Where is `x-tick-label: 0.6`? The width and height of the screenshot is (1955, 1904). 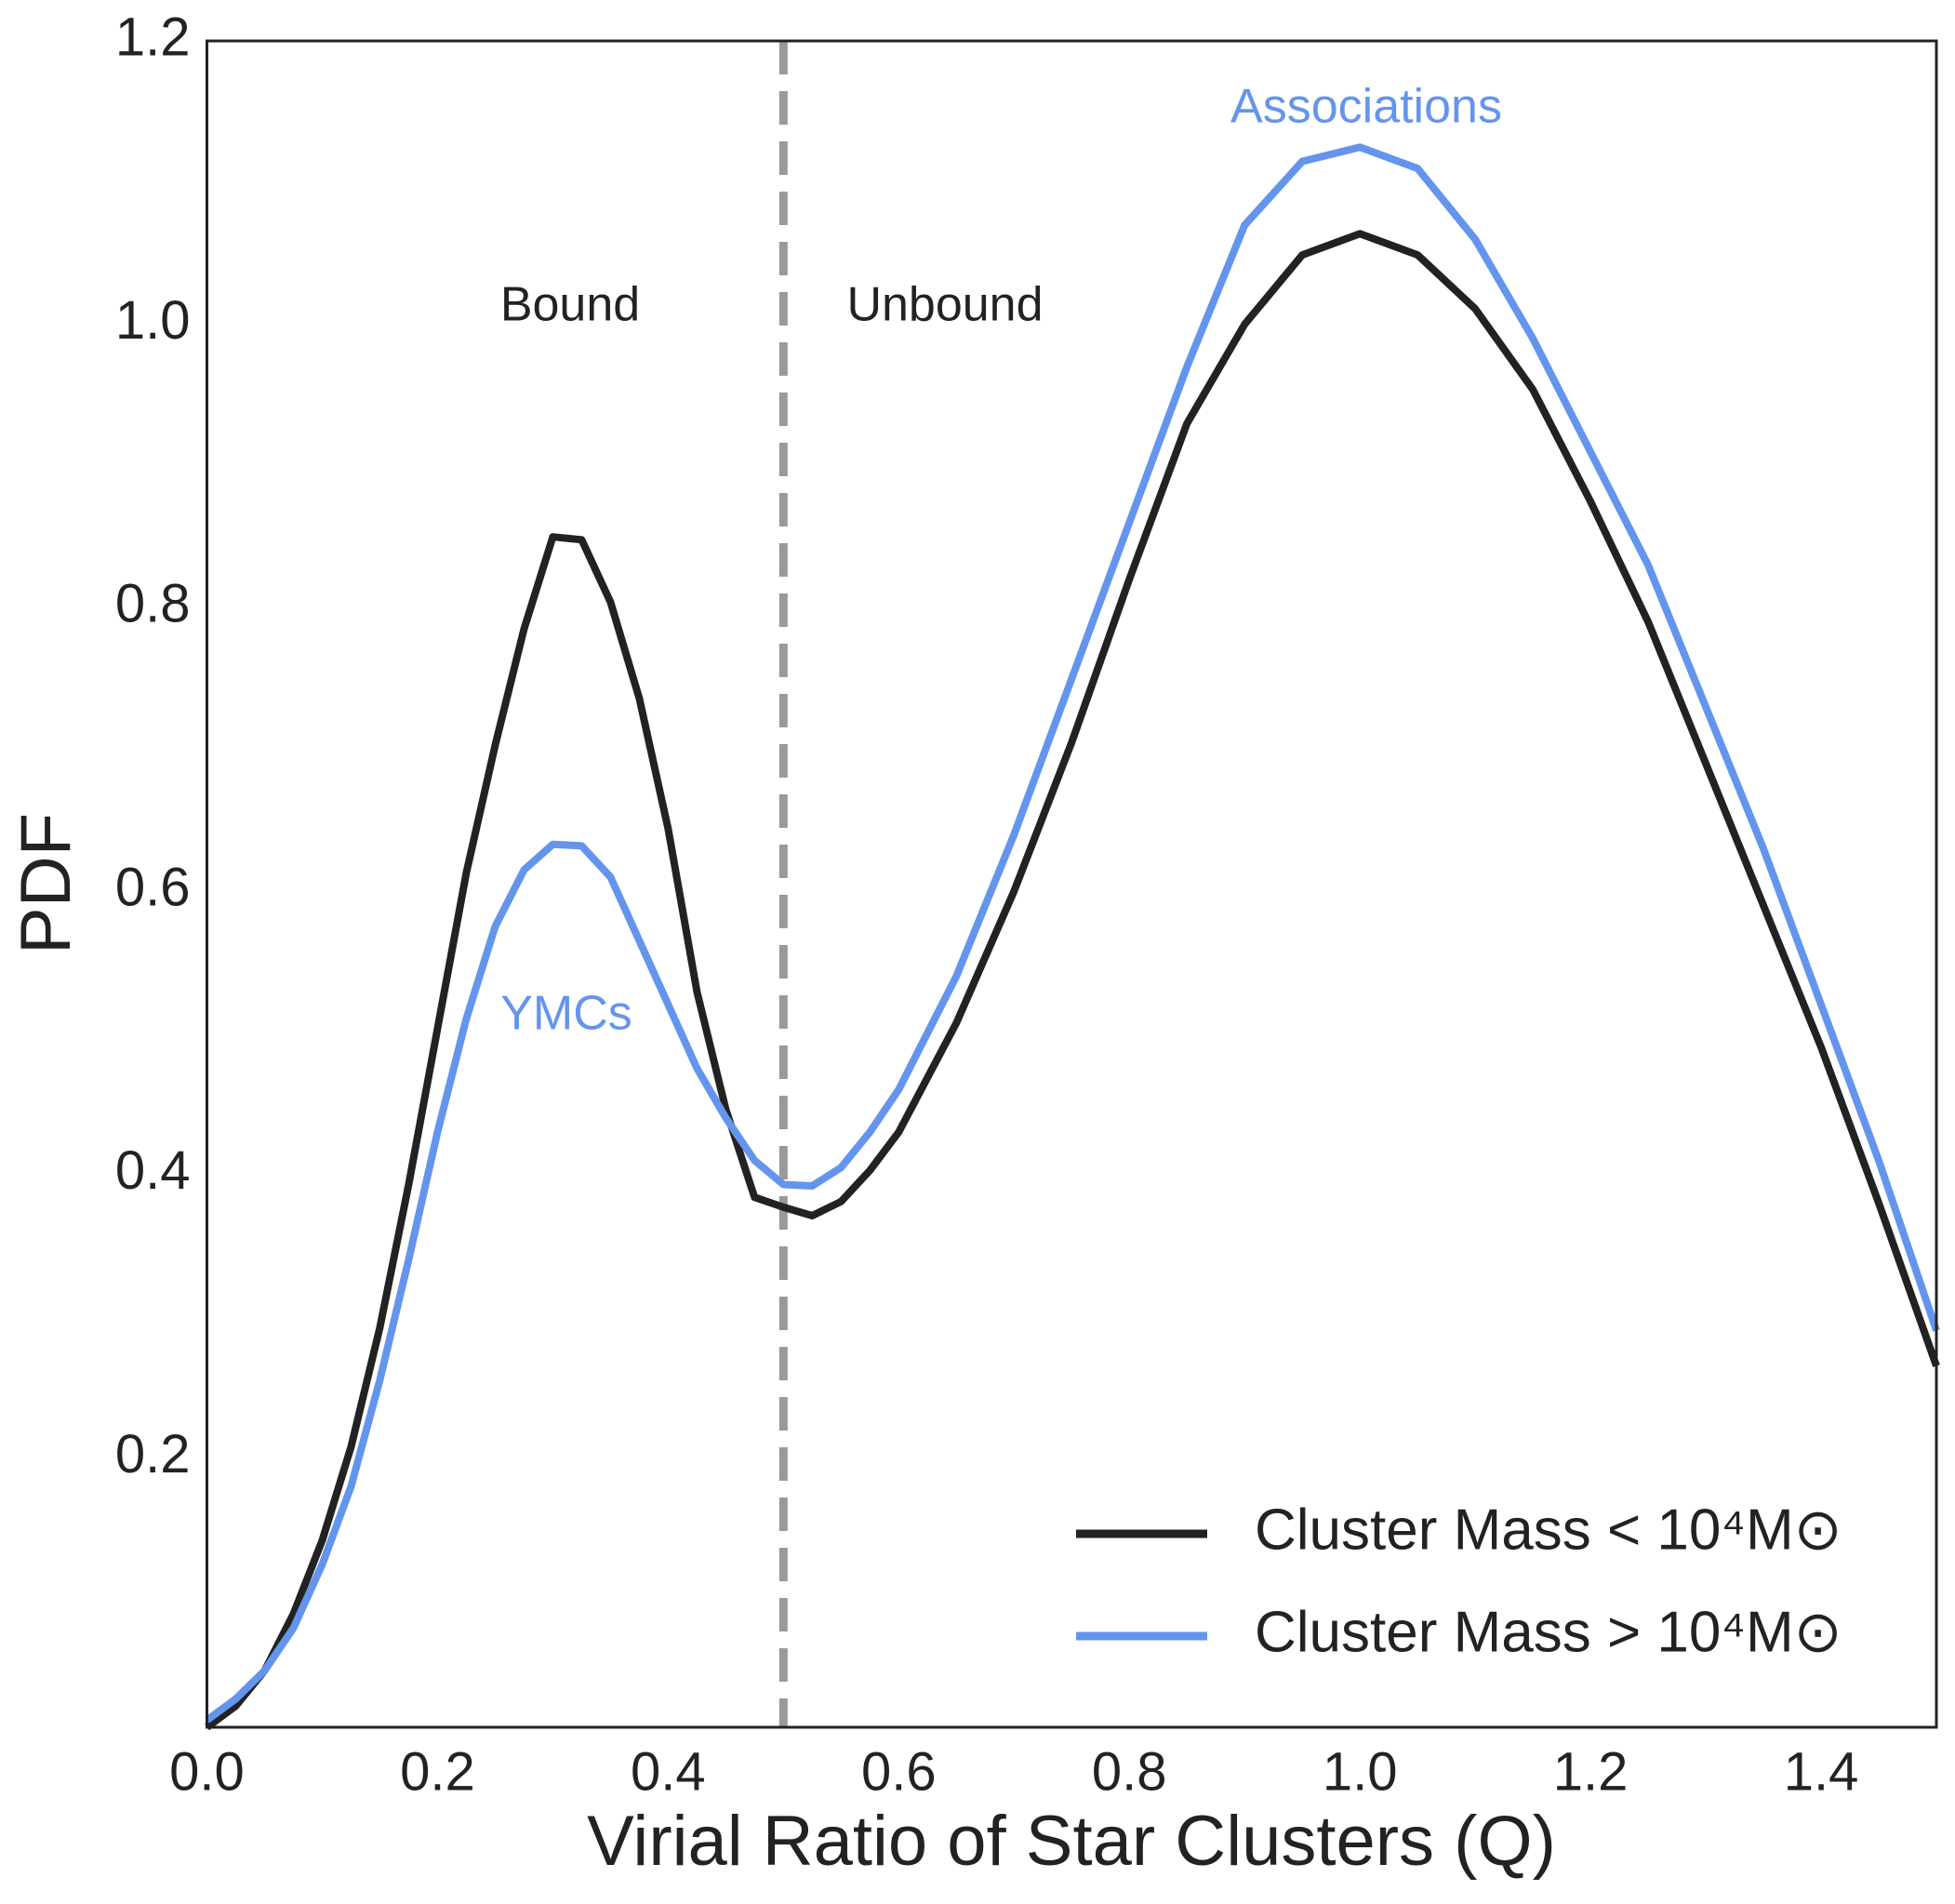
x-tick-label: 0.6 is located at coordinates (899, 1771).